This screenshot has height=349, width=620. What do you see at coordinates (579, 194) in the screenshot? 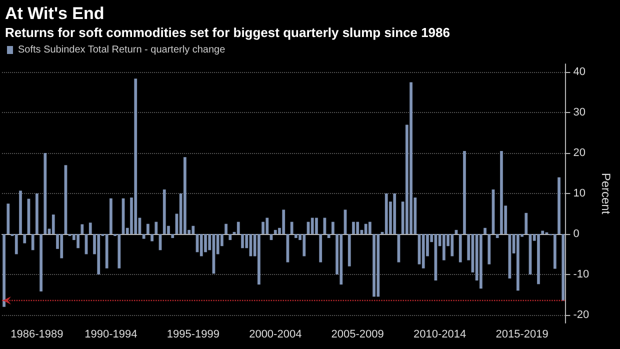
I see `y-tick-label: 10` at bounding box center [579, 194].